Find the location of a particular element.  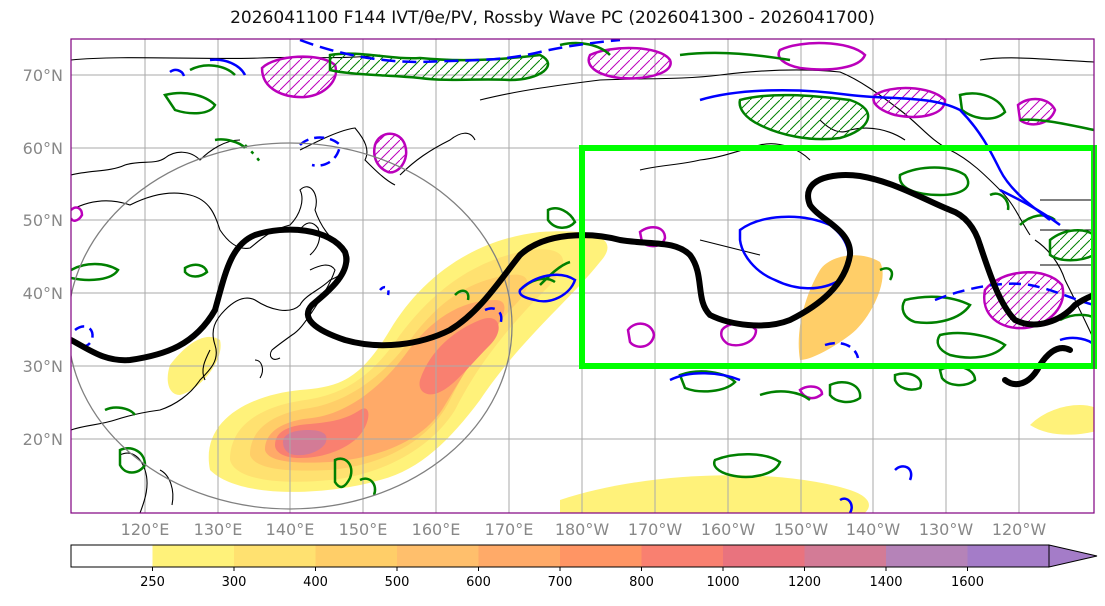

lon-label-140e: 140°E is located at coordinates (290, 529).